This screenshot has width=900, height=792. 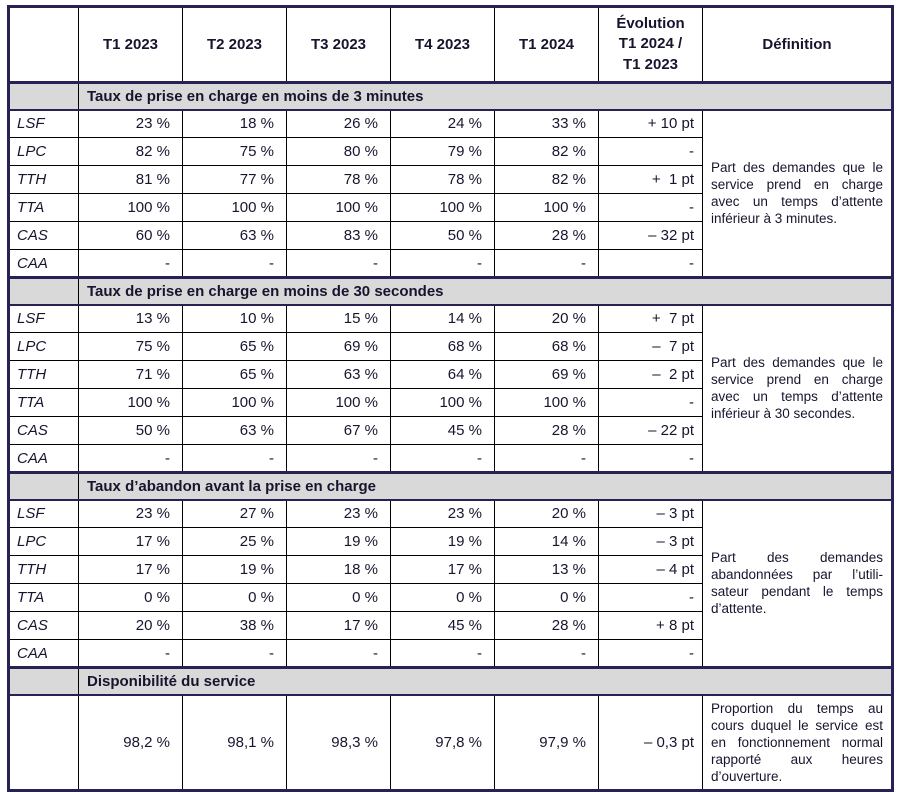 I want to click on value-cell: 25 %, so click(x=234, y=541).